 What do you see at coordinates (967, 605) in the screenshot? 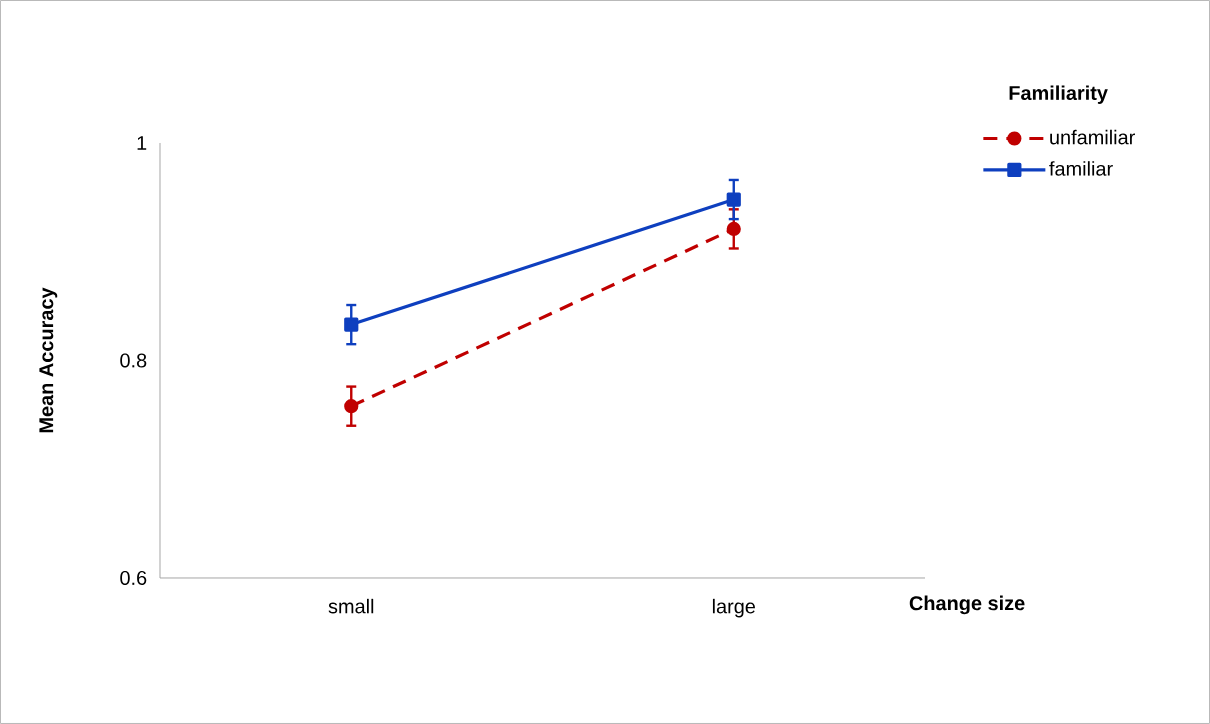
I see `x-axis-title: Change size` at bounding box center [967, 605].